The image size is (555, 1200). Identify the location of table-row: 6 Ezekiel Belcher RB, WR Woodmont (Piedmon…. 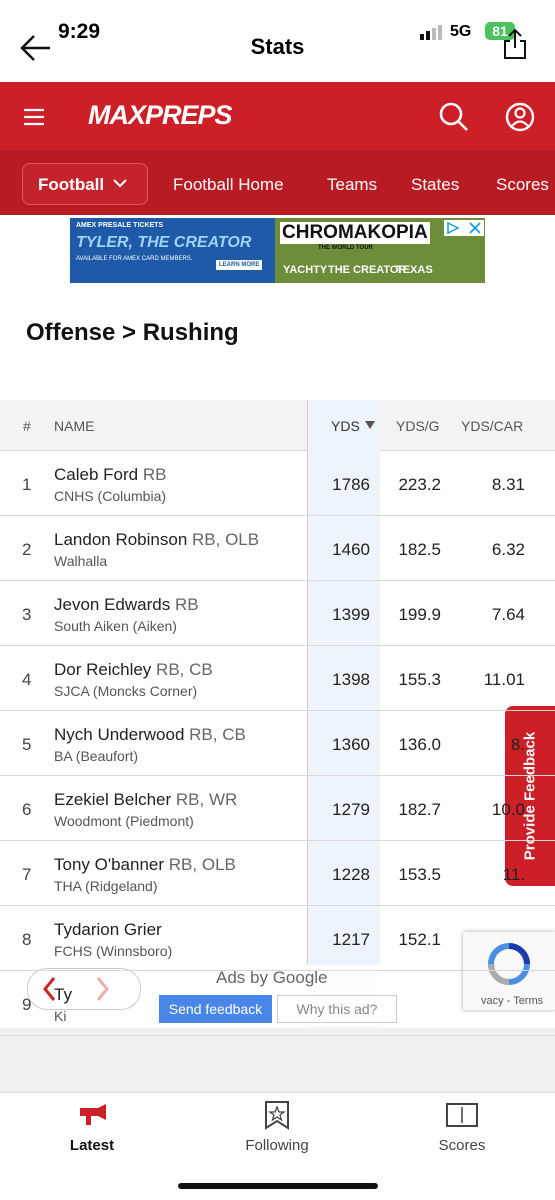
(277, 808).